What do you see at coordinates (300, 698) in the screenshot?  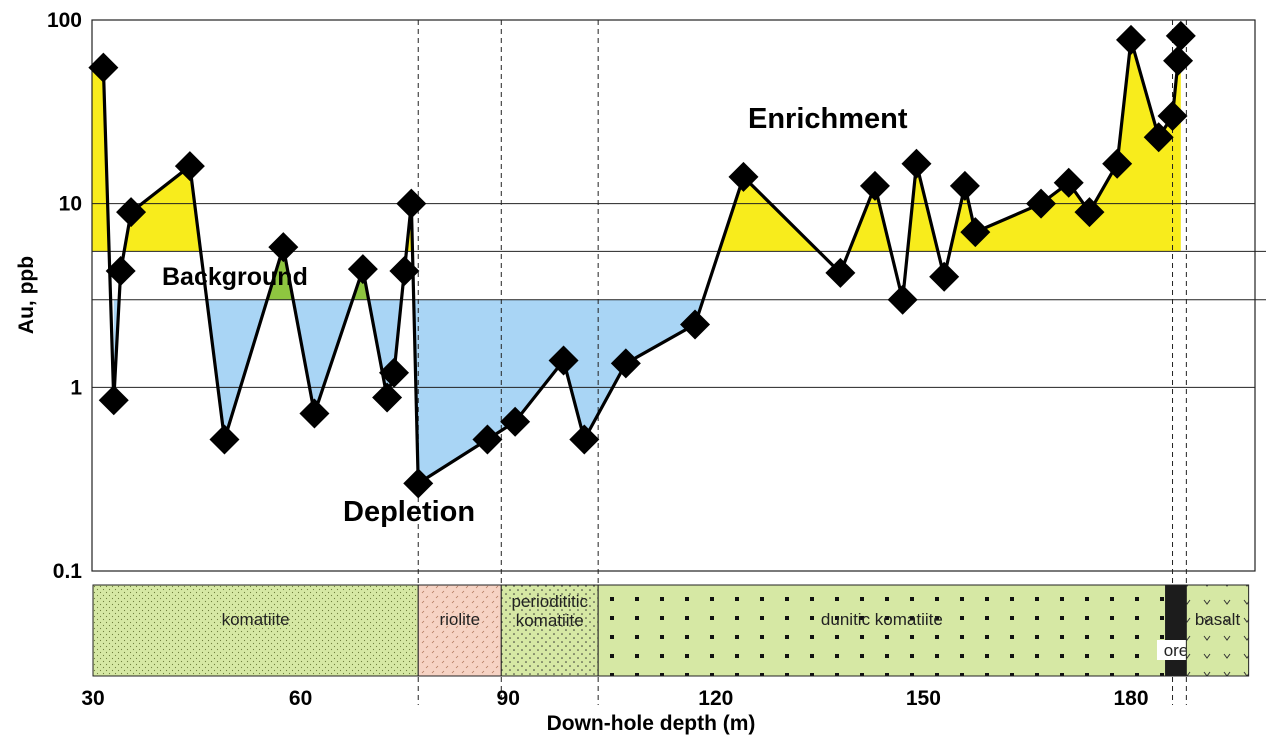 I see `x-tick-label: 60` at bounding box center [300, 698].